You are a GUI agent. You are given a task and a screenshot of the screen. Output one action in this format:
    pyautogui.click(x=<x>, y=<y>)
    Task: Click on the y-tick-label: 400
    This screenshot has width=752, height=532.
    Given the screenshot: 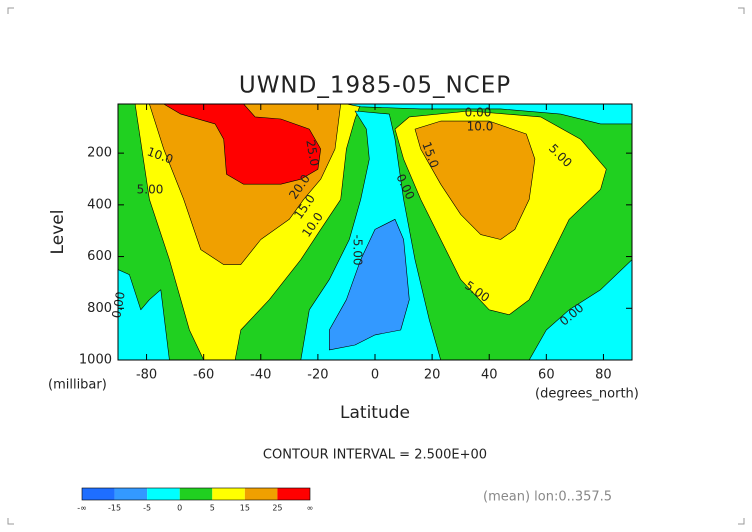 What is the action you would take?
    pyautogui.click(x=99, y=204)
    